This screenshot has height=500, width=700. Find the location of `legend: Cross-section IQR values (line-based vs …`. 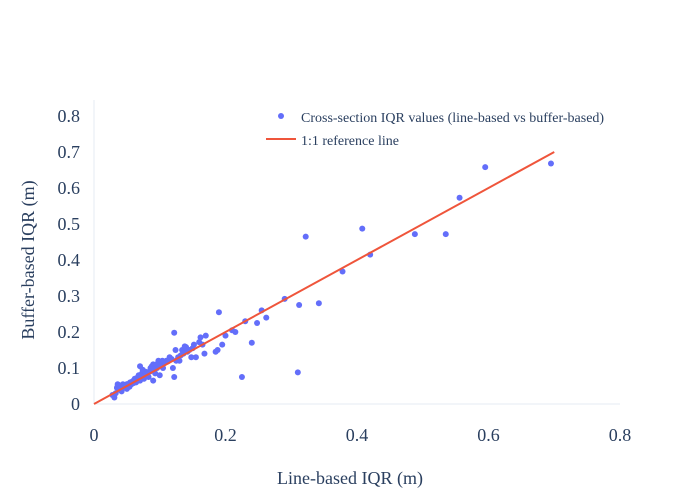

legend: Cross-section IQR values (line-based vs … is located at coordinates (435, 130).